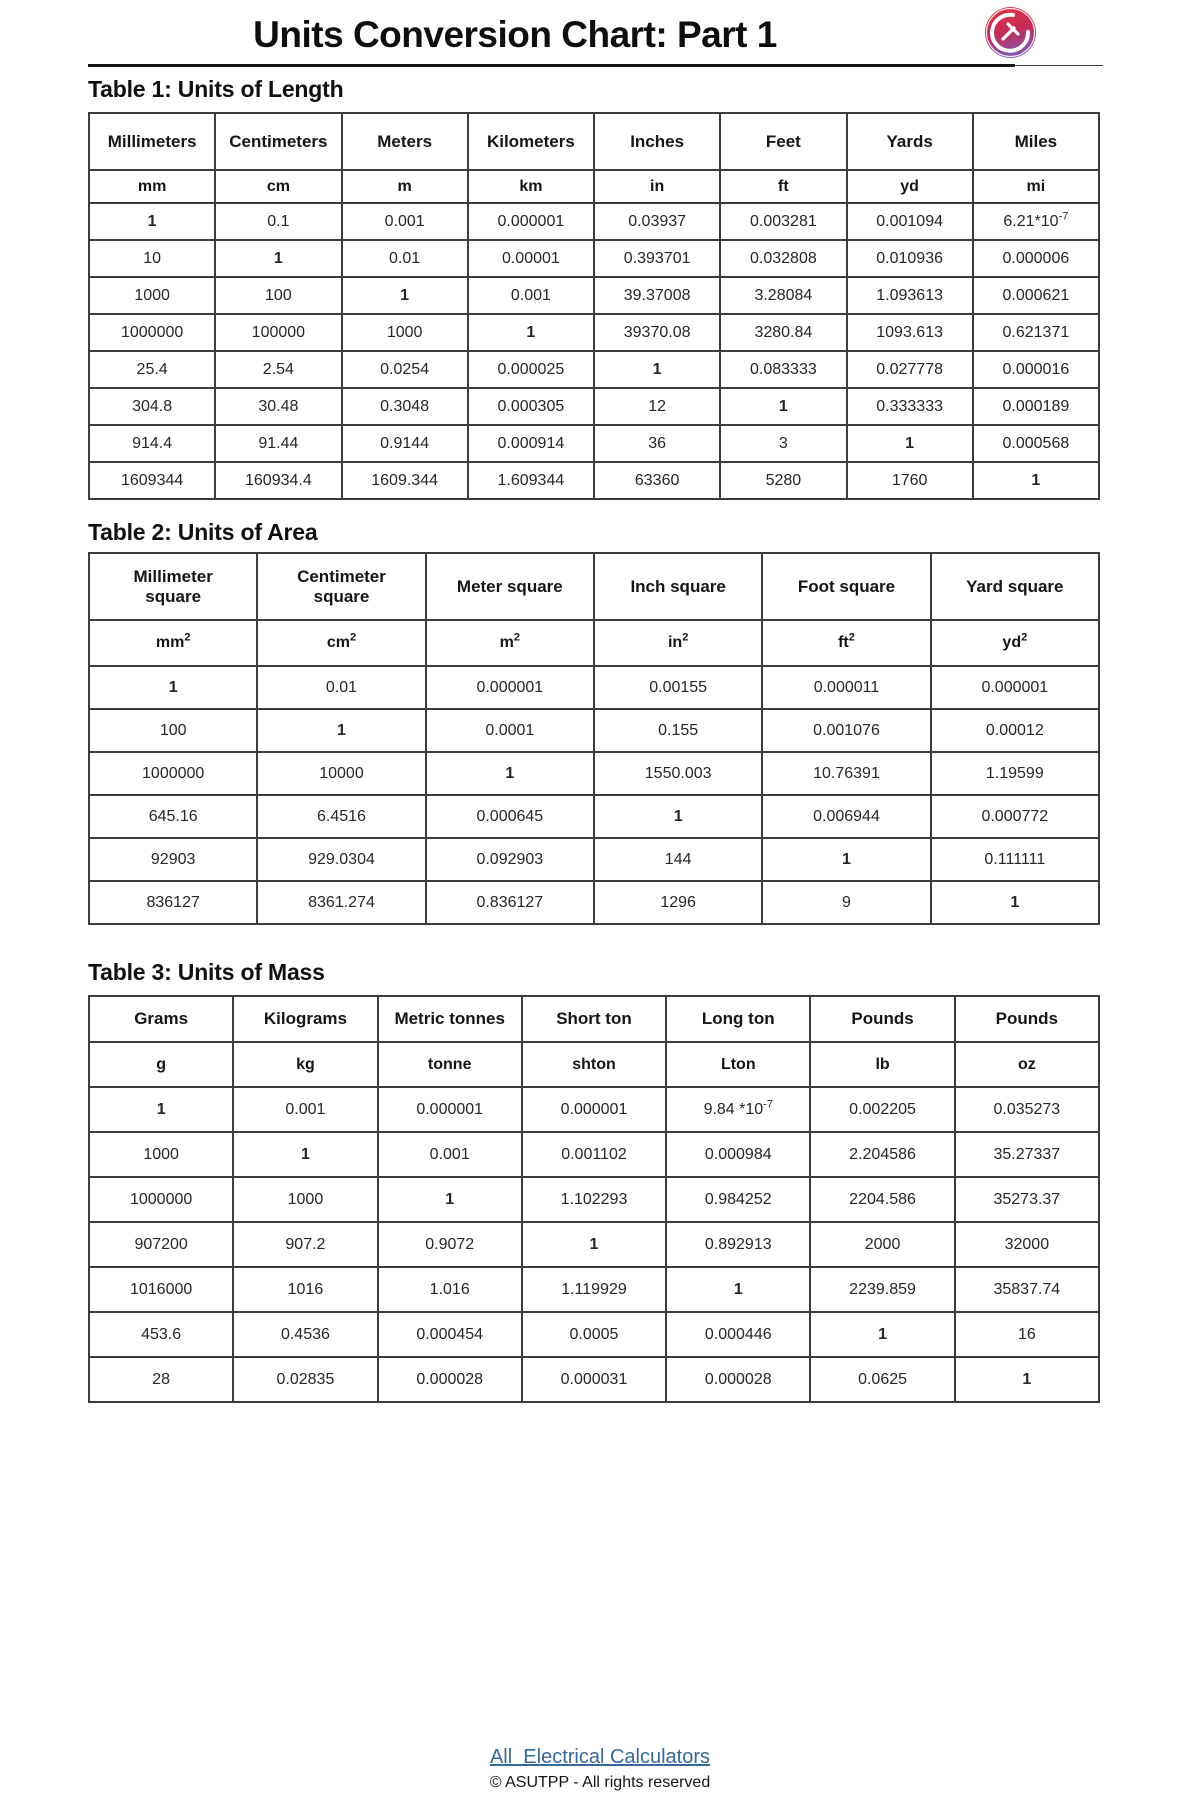  Describe the element at coordinates (846, 730) in the screenshot. I see `table-cell: 0.001076` at that location.